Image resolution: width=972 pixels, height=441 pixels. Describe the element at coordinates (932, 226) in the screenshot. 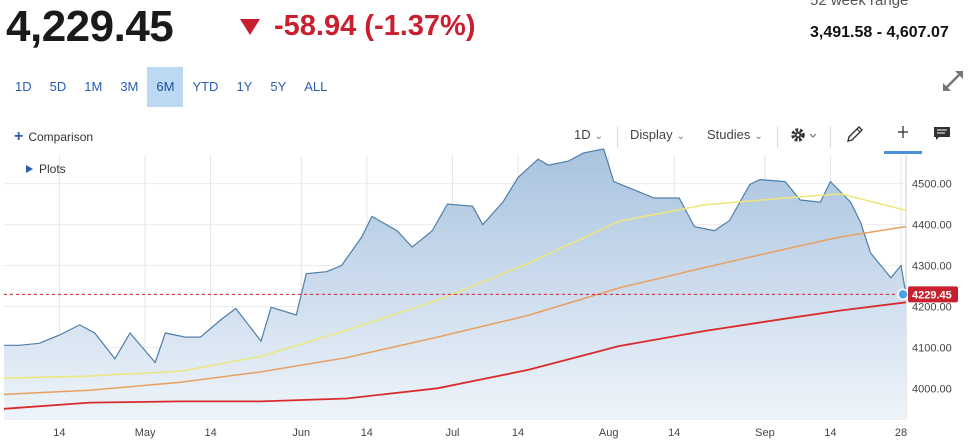

I see `y-tick-label: 4400.00` at that location.